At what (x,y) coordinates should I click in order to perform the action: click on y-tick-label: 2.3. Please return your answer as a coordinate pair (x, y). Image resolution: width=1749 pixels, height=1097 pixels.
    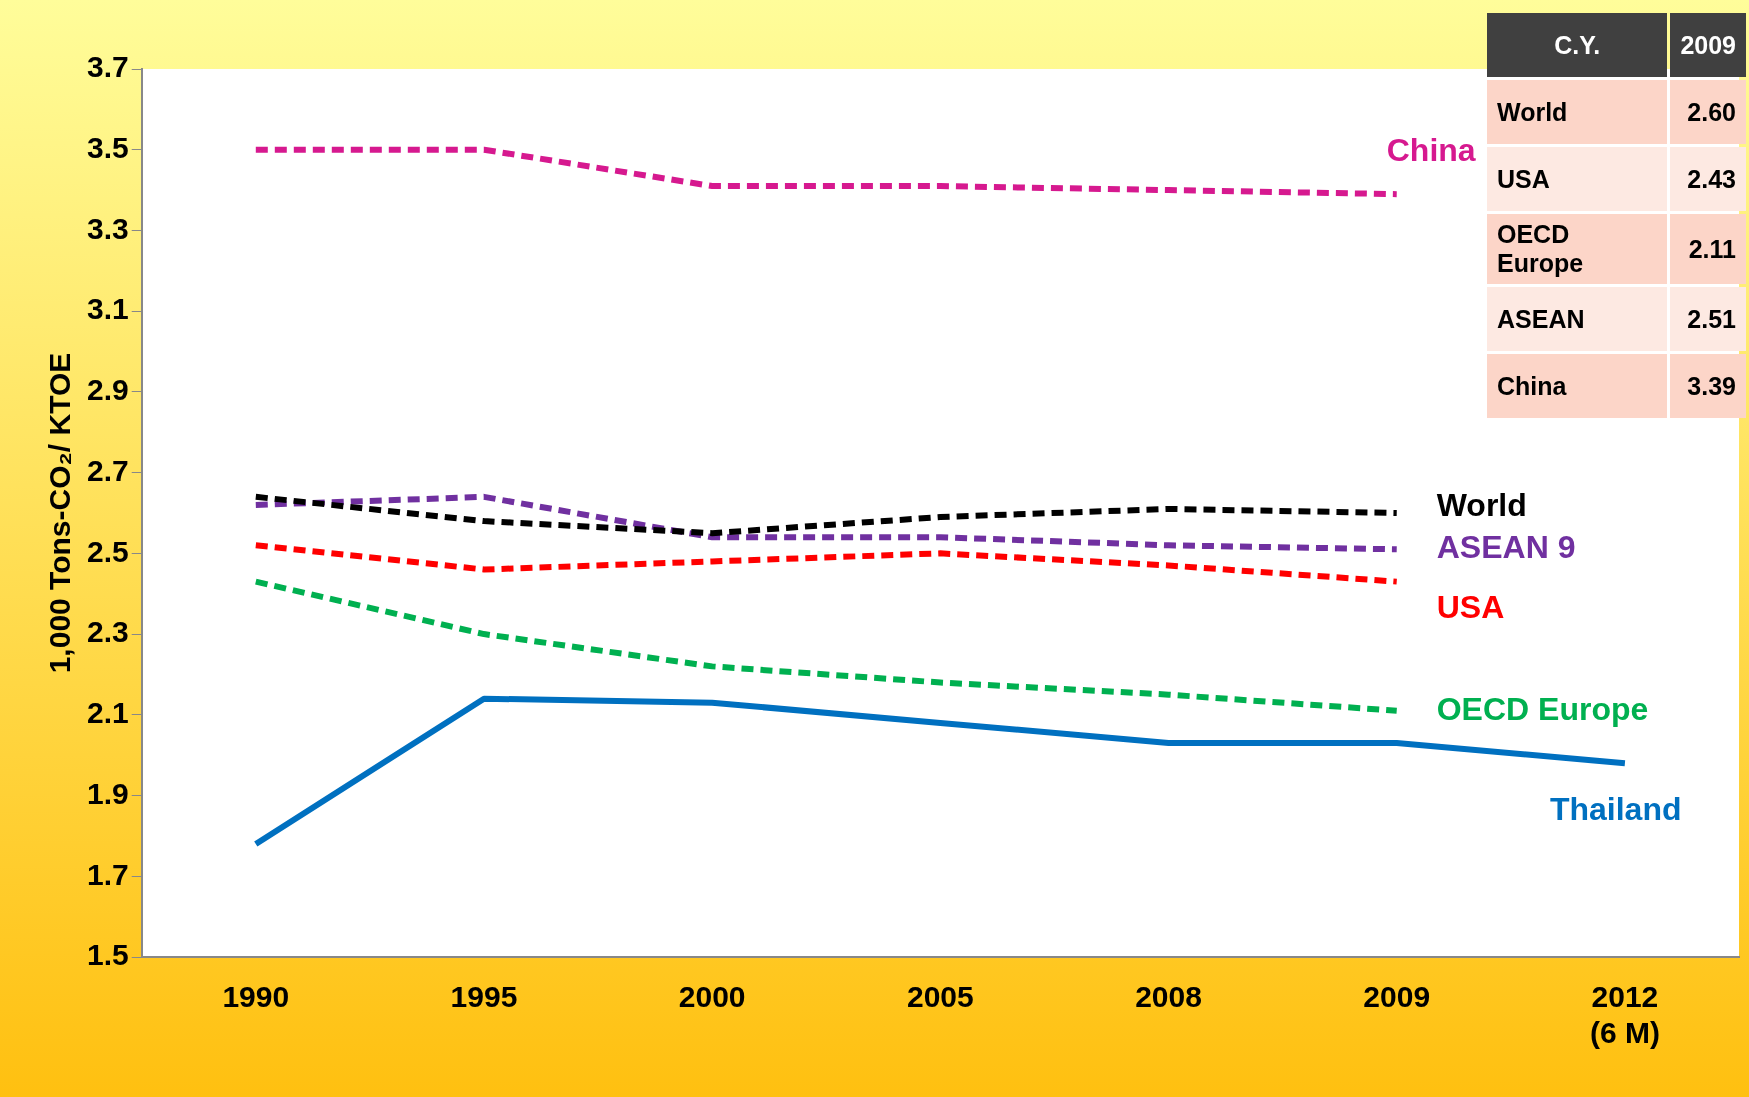
    Looking at the image, I should click on (107, 632).